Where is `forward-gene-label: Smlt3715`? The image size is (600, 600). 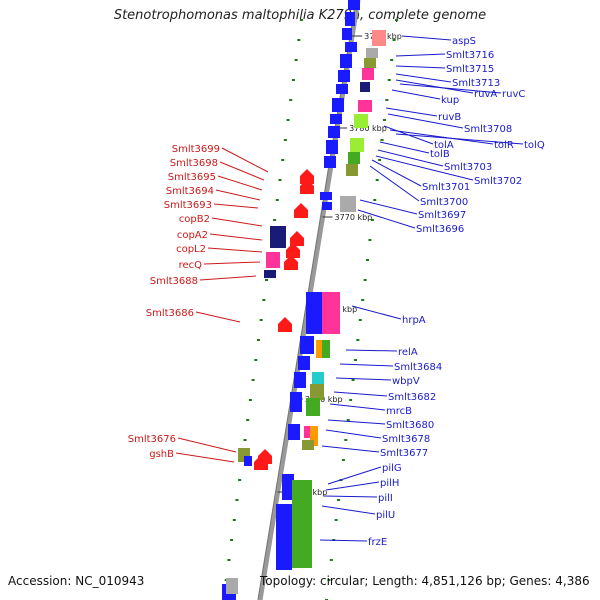
forward-gene-label: Smlt3715 is located at coordinates (470, 69).